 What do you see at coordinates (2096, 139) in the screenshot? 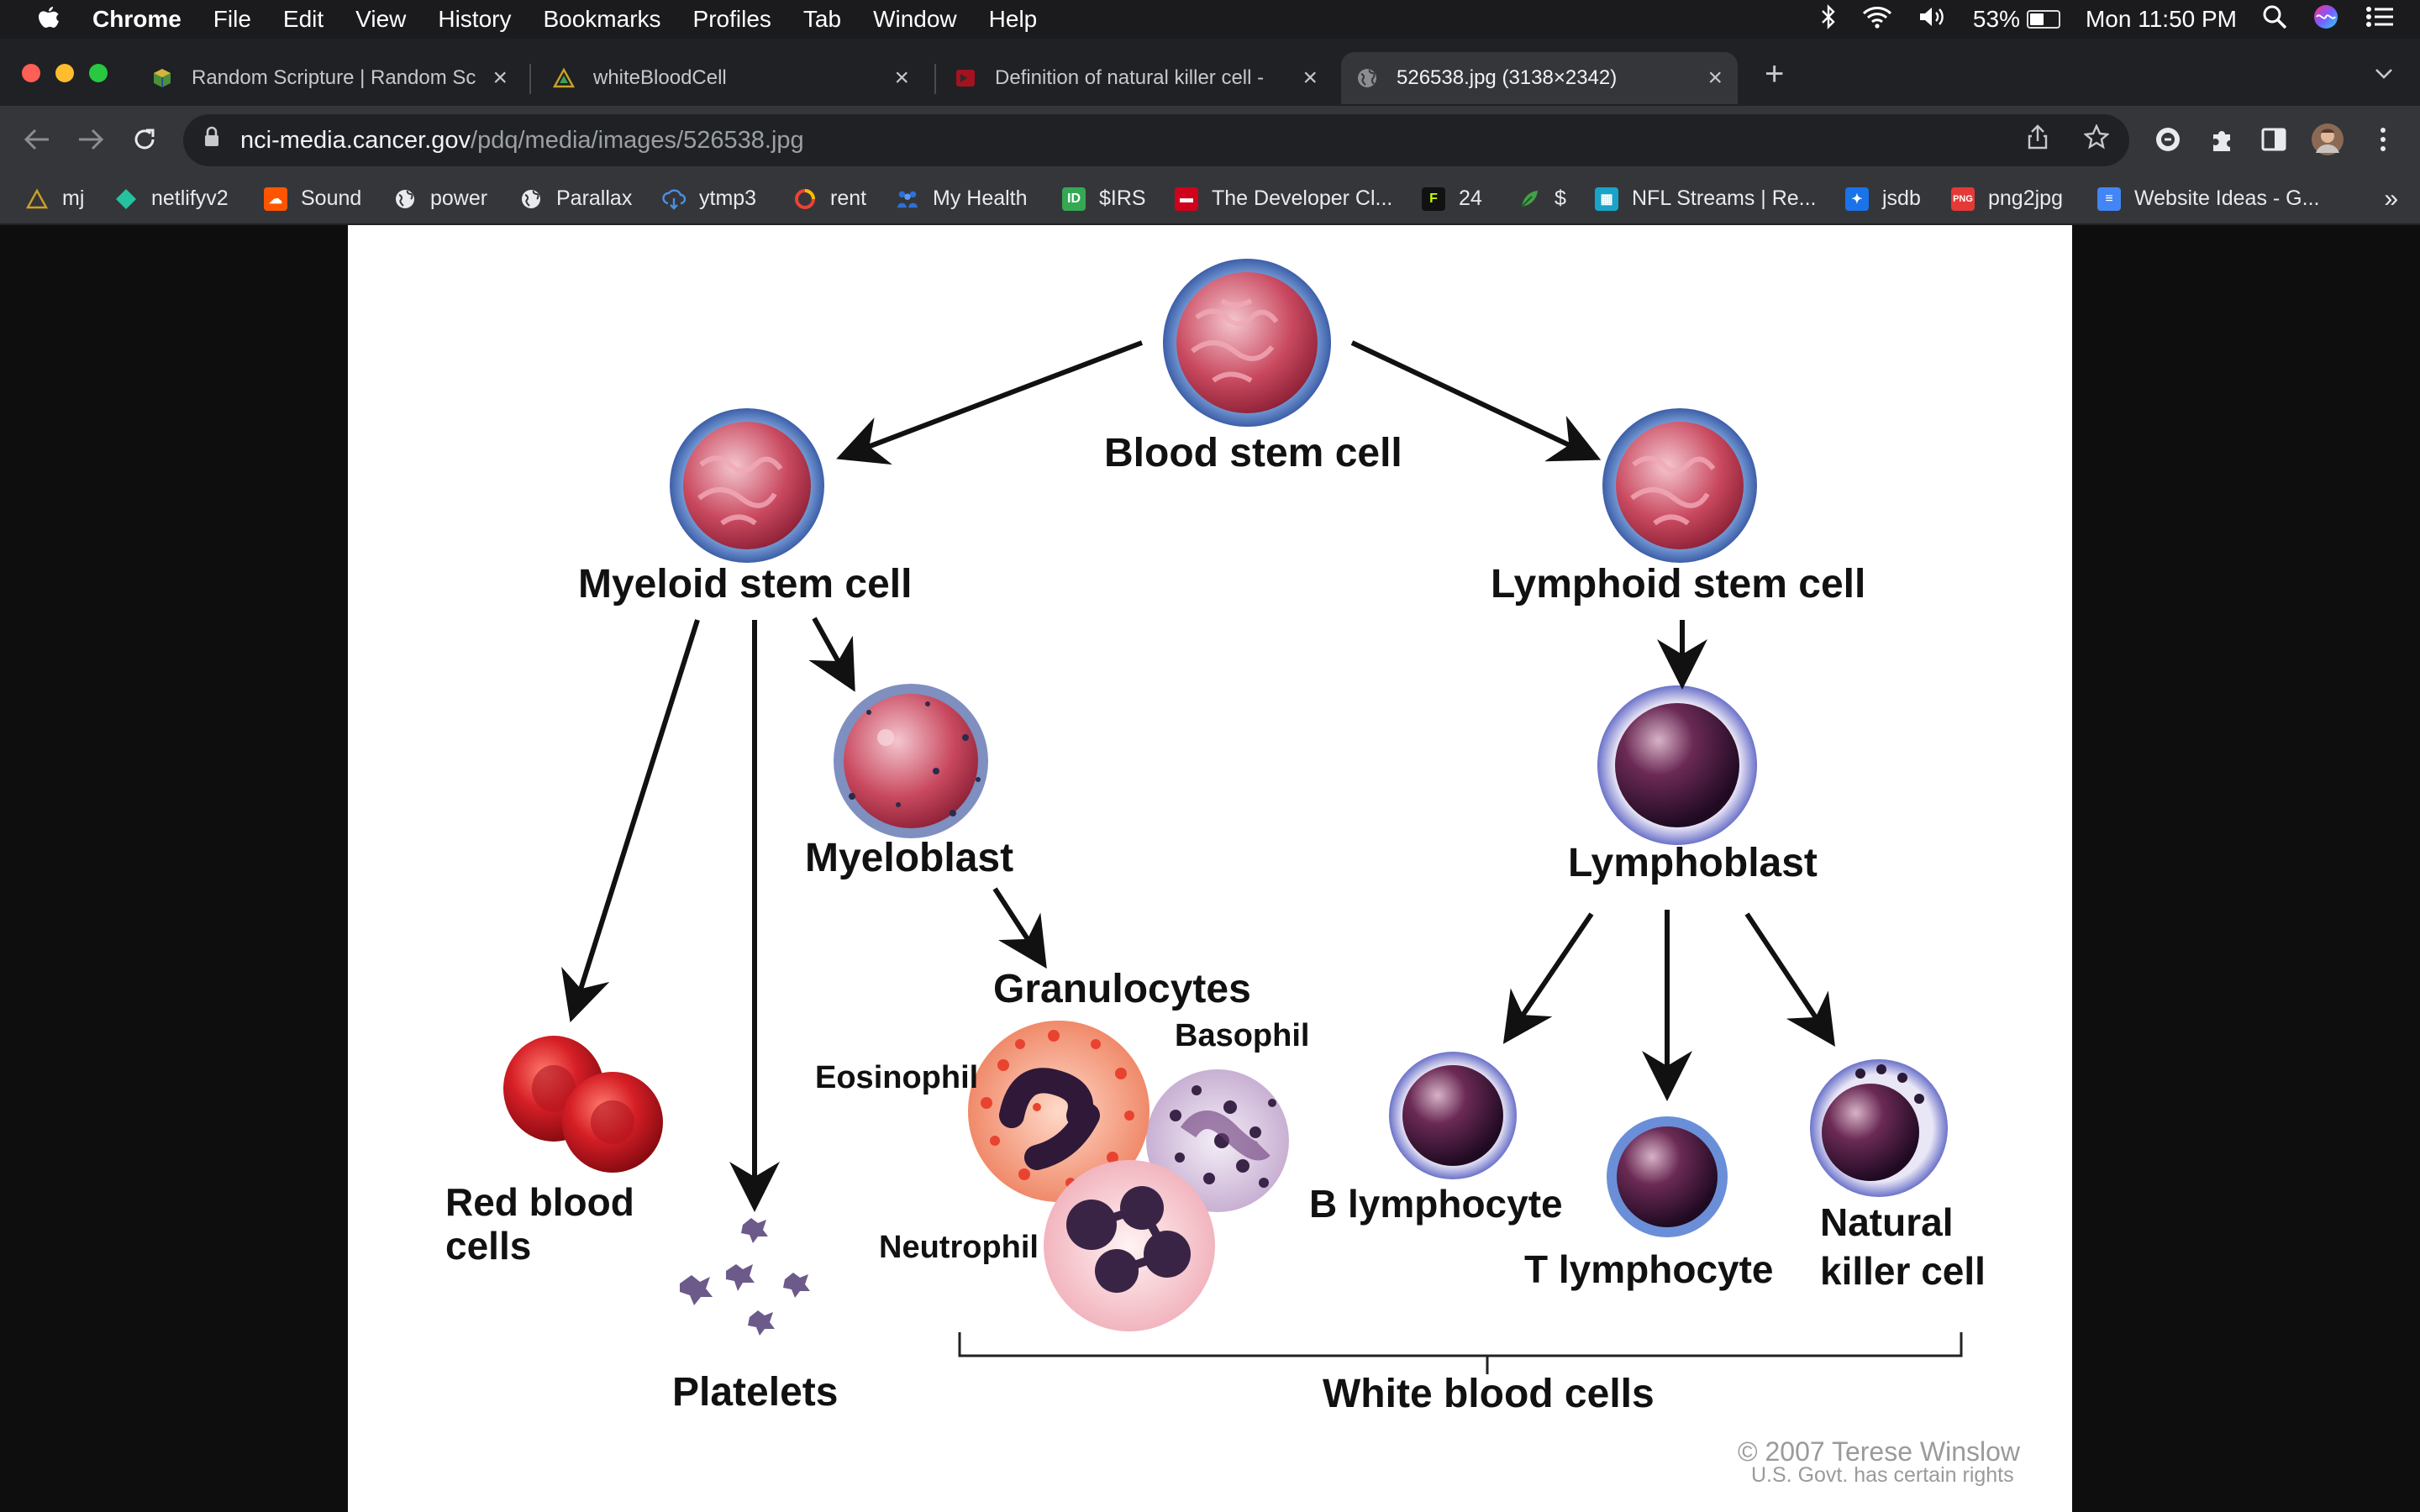
I see `bookmark-star-icon` at bounding box center [2096, 139].